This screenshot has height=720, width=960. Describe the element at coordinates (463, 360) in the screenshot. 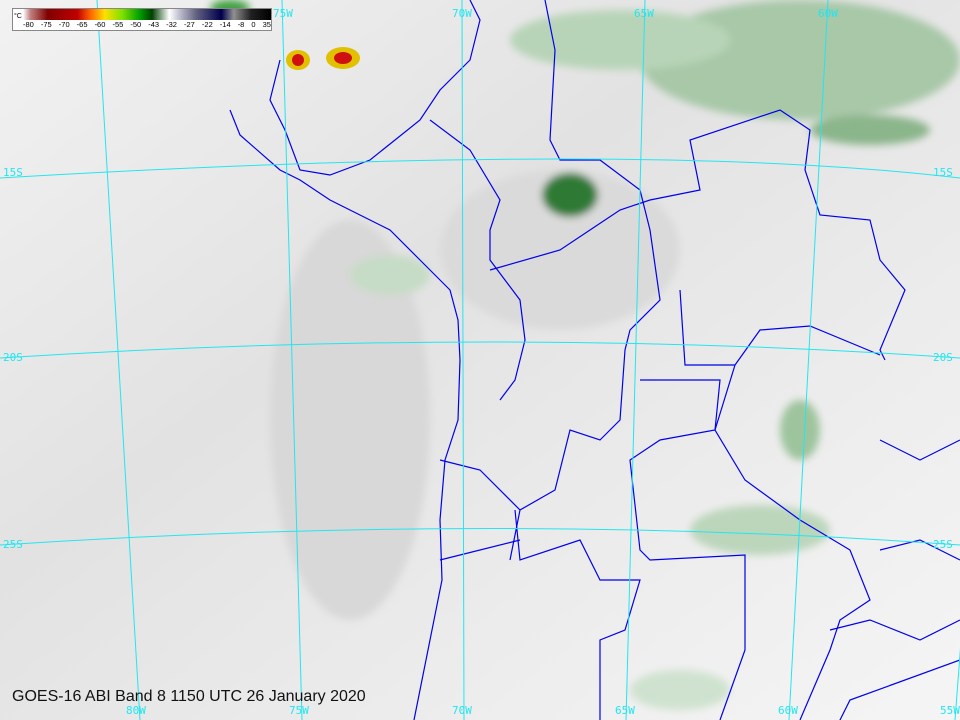

I see `meridian-70w` at that location.